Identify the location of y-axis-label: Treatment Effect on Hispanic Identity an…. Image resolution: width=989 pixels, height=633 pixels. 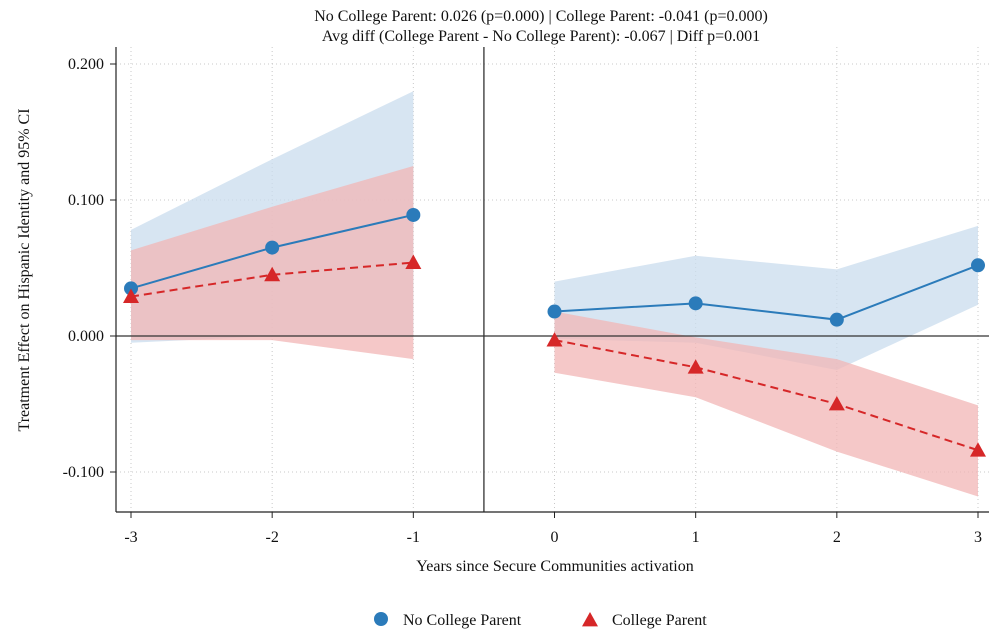
(24, 269).